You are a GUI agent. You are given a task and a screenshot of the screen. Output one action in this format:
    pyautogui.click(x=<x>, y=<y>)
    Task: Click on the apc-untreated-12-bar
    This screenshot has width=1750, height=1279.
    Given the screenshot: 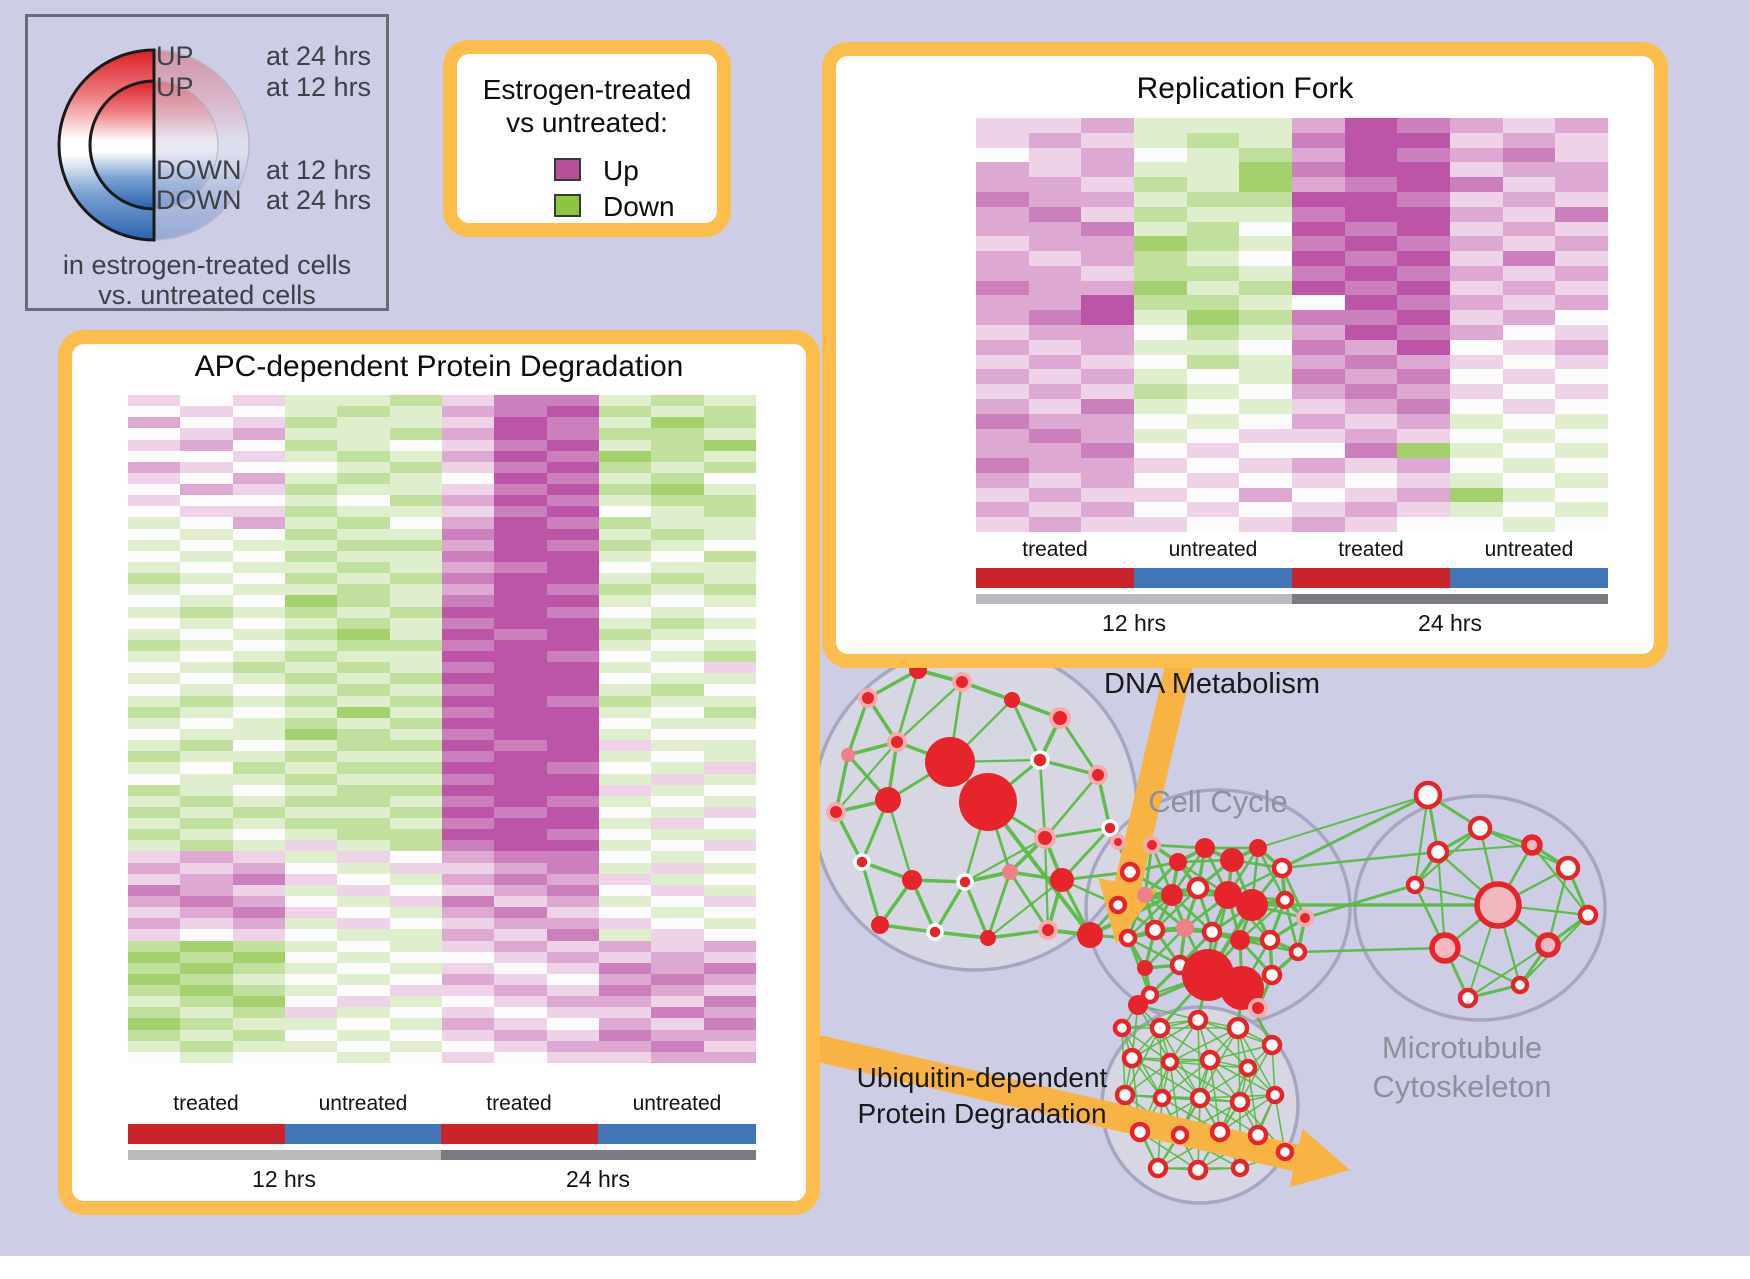 What is the action you would take?
    pyautogui.click(x=363, y=1134)
    